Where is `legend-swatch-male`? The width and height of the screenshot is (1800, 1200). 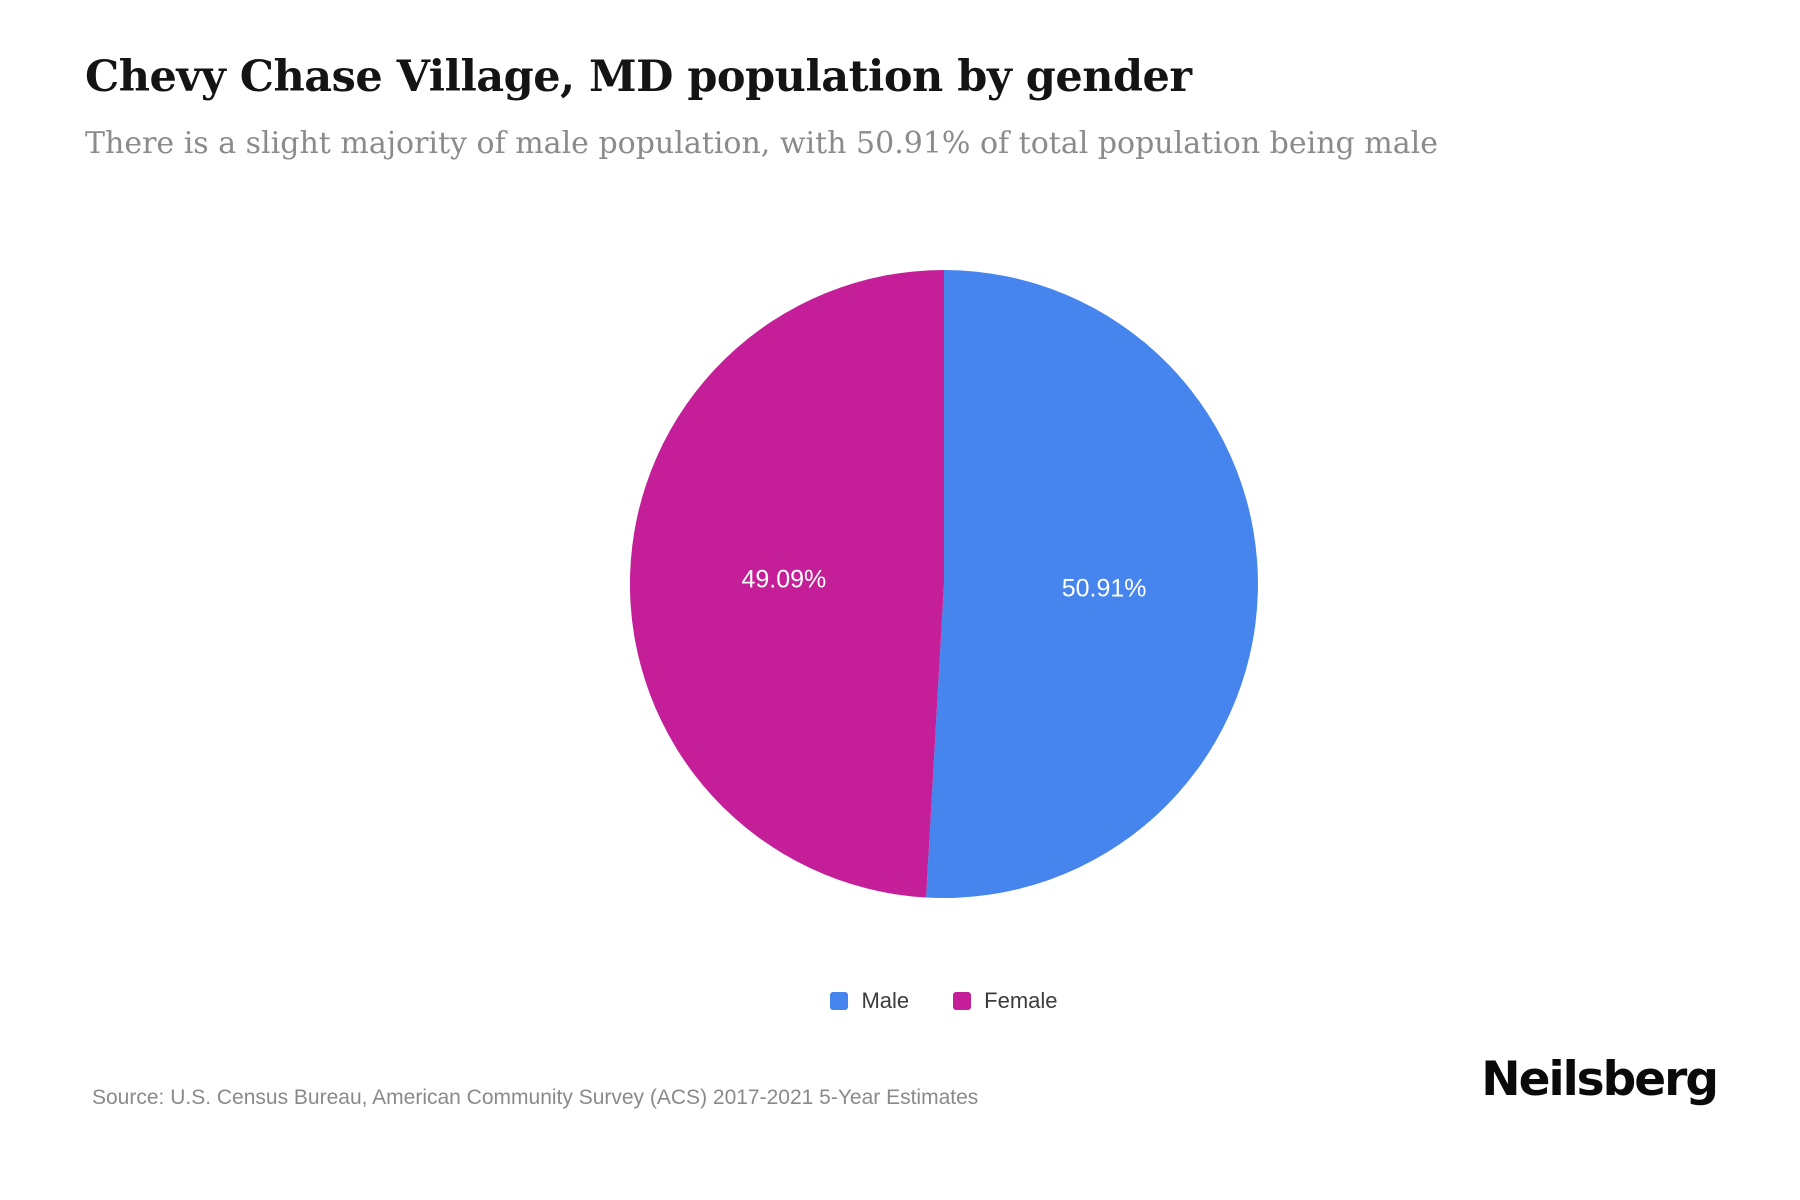 legend-swatch-male is located at coordinates (839, 1001).